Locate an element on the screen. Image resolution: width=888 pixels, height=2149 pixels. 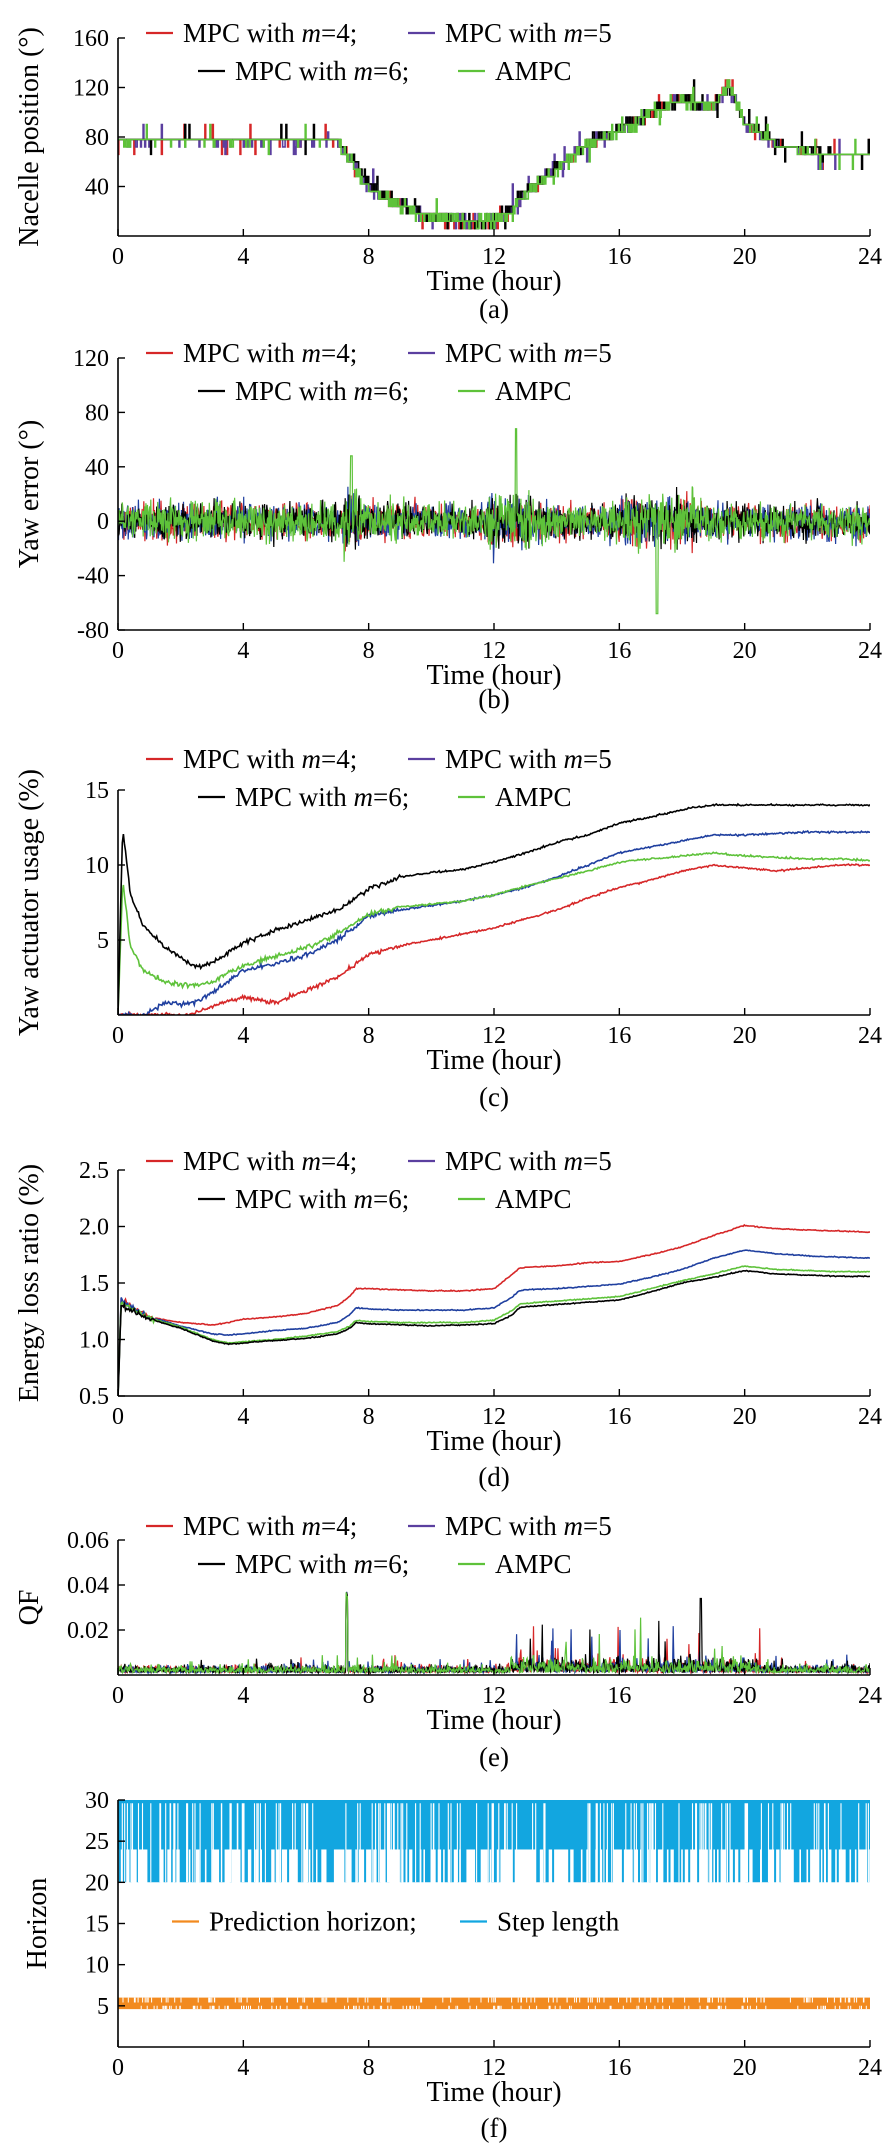
axes: 0 4 8 12 16 20 24 5 10 15 is located at coordinates (483, 913).